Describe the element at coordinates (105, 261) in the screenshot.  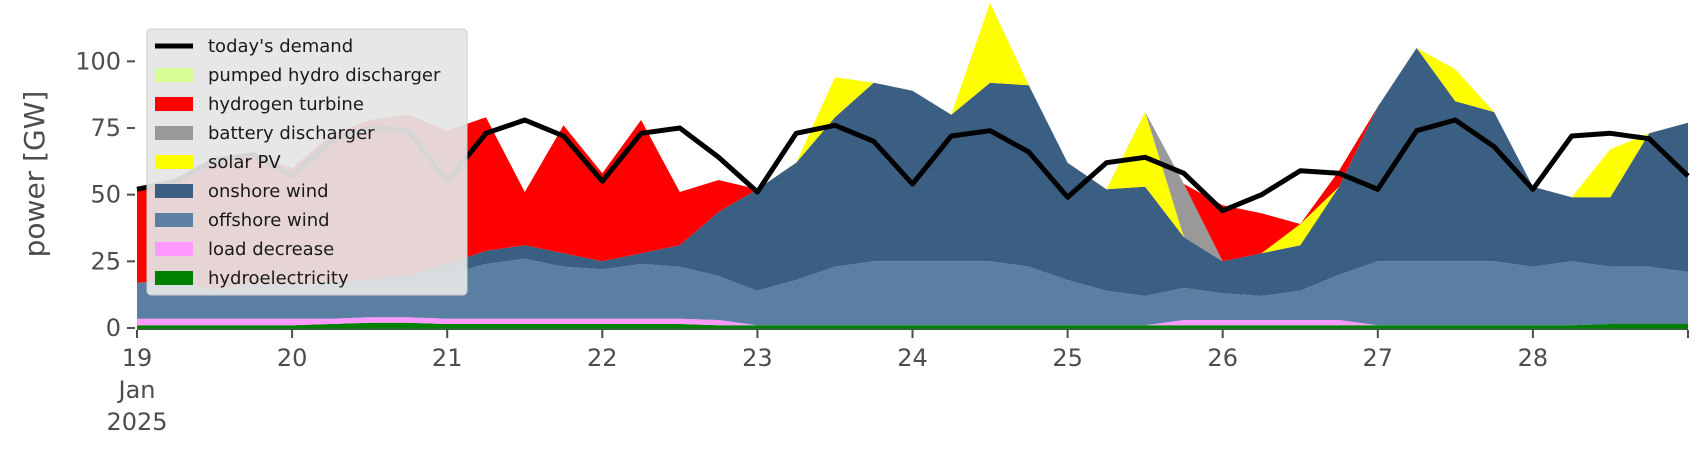
I see `y-tick-label: 25` at that location.